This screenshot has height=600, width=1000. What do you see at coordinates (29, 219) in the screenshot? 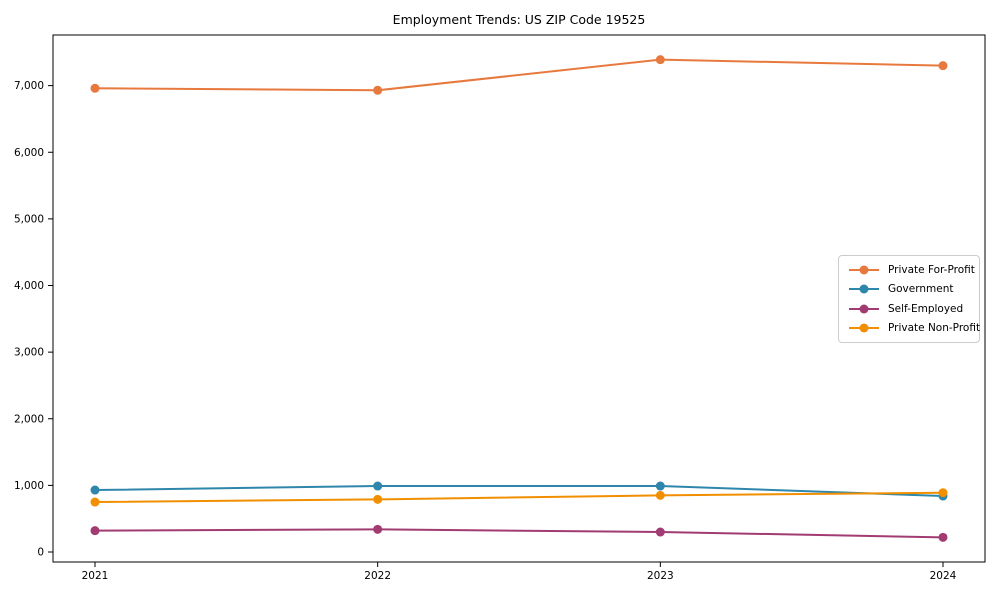
I see `y-tick-label: 5,000` at bounding box center [29, 219].